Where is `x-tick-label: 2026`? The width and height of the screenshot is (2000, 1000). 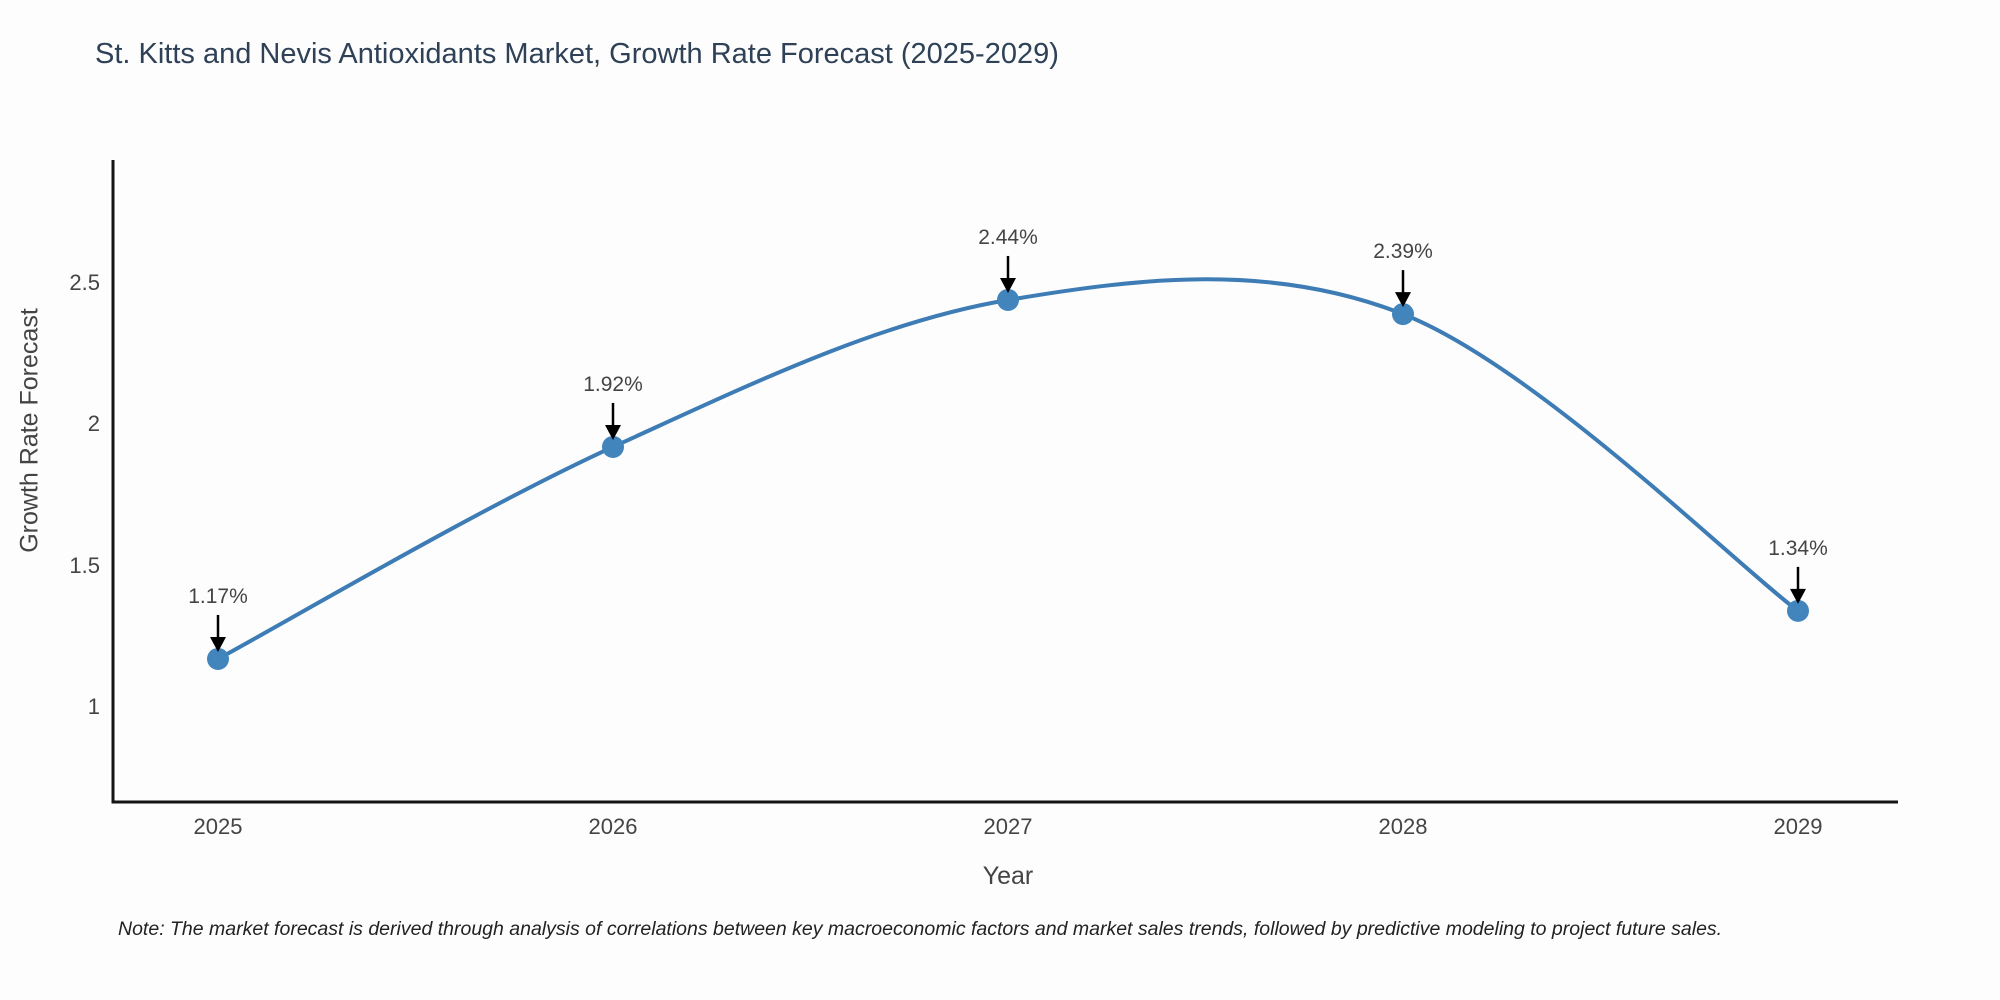 x-tick-label: 2026 is located at coordinates (613, 826).